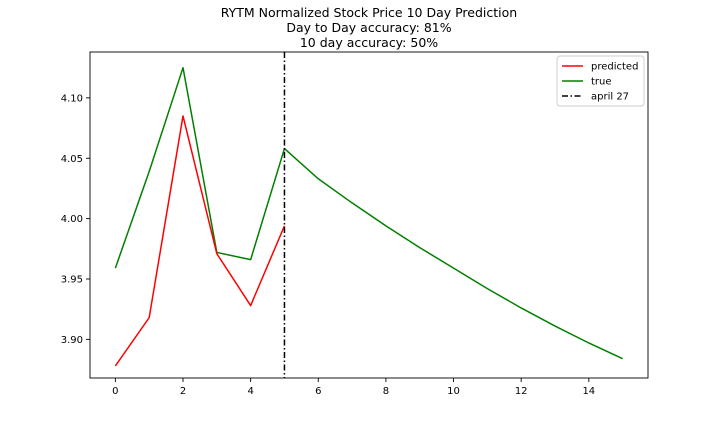  I want to click on series-line-predicted, so click(200, 241).